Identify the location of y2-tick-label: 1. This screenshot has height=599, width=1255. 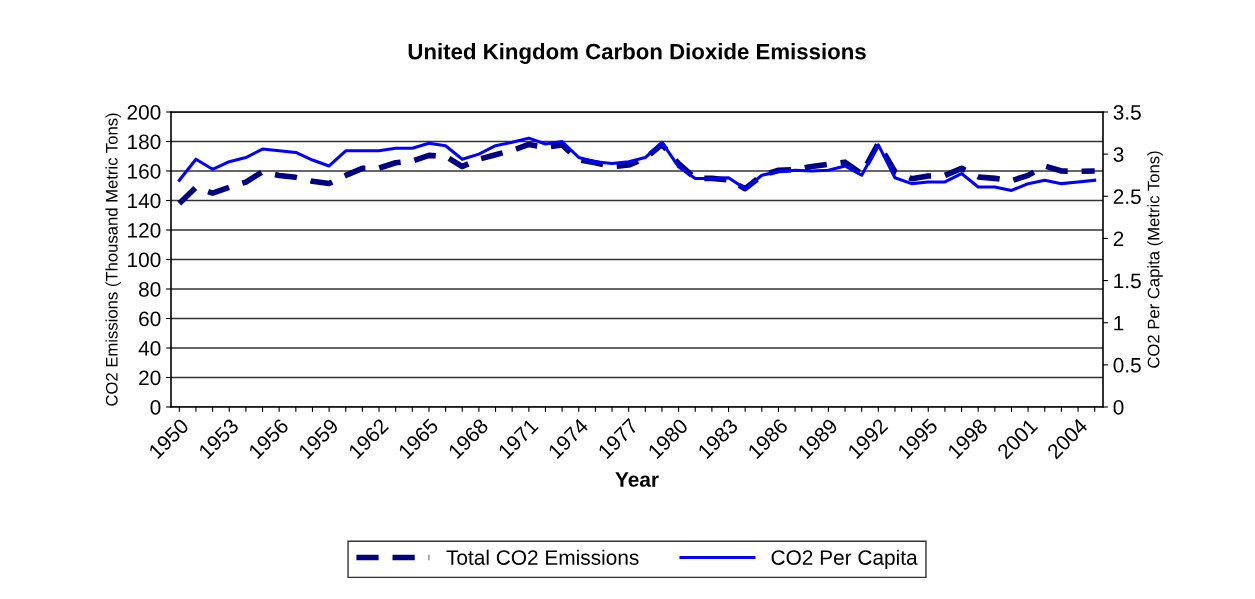
(1119, 323).